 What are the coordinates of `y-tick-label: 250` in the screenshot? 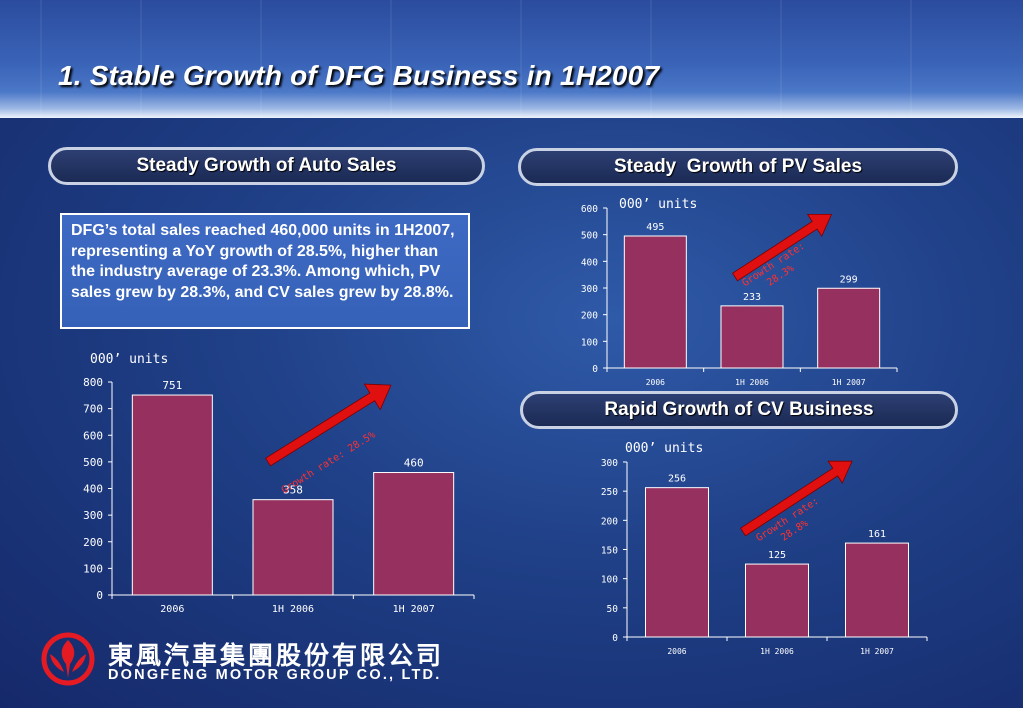 It's located at (609, 492).